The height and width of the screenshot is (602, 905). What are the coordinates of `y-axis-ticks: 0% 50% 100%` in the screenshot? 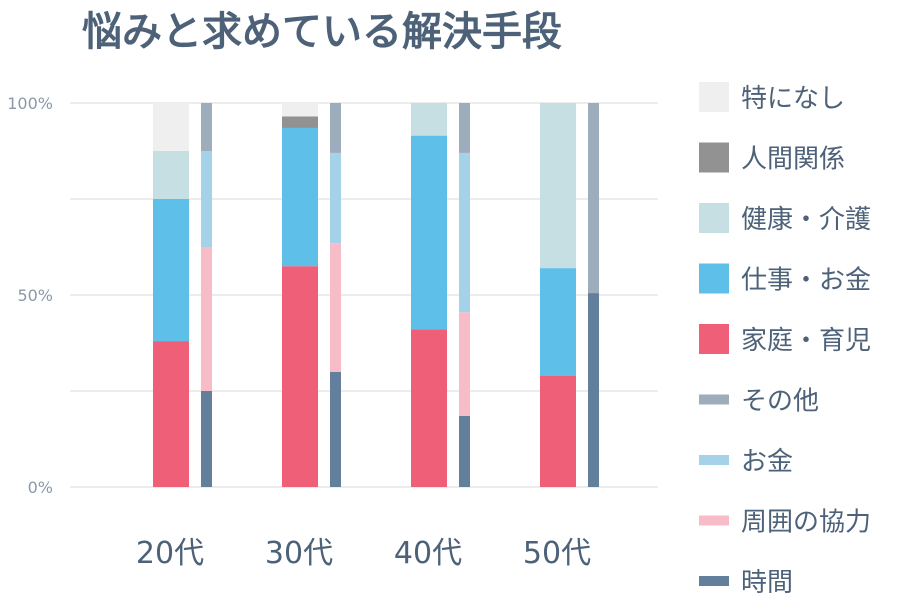 It's located at (30, 295).